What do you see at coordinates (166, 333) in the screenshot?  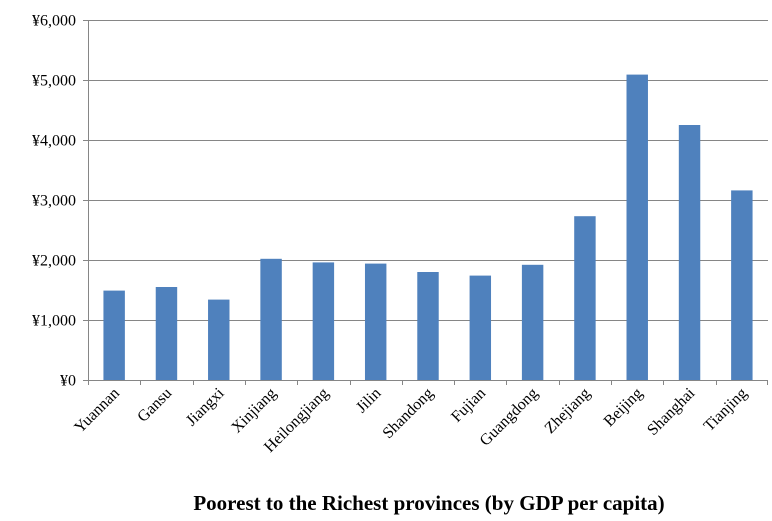 I see `bar-gansu` at bounding box center [166, 333].